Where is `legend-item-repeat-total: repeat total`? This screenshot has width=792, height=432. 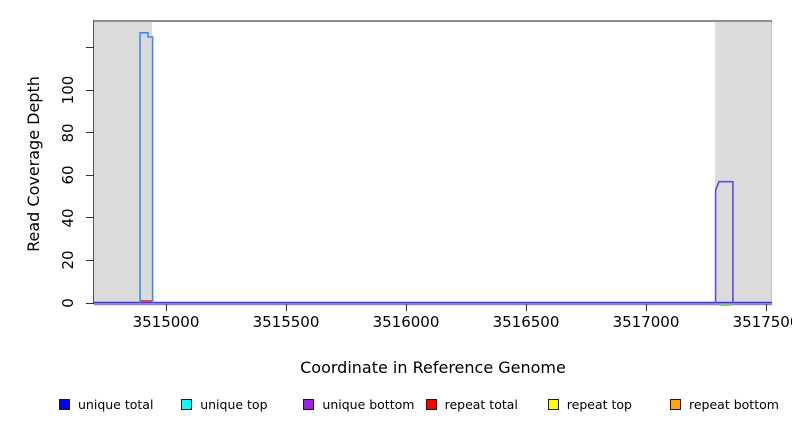
legend-item-repeat-total: repeat total is located at coordinates (471, 404).